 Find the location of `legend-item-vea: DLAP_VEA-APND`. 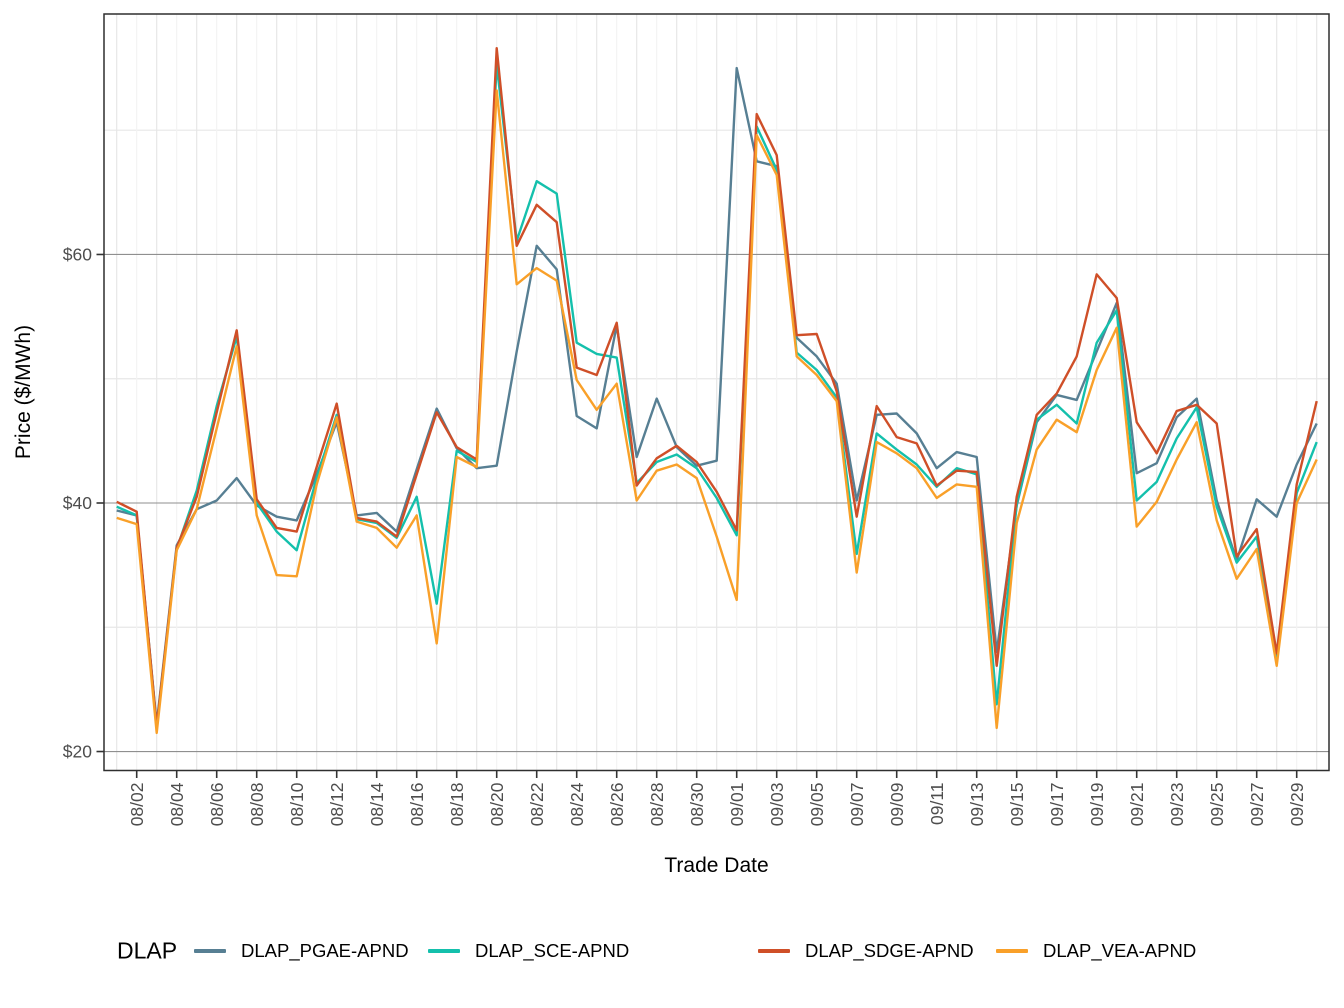

legend-item-vea: DLAP_VEA-APND is located at coordinates (1096, 951).